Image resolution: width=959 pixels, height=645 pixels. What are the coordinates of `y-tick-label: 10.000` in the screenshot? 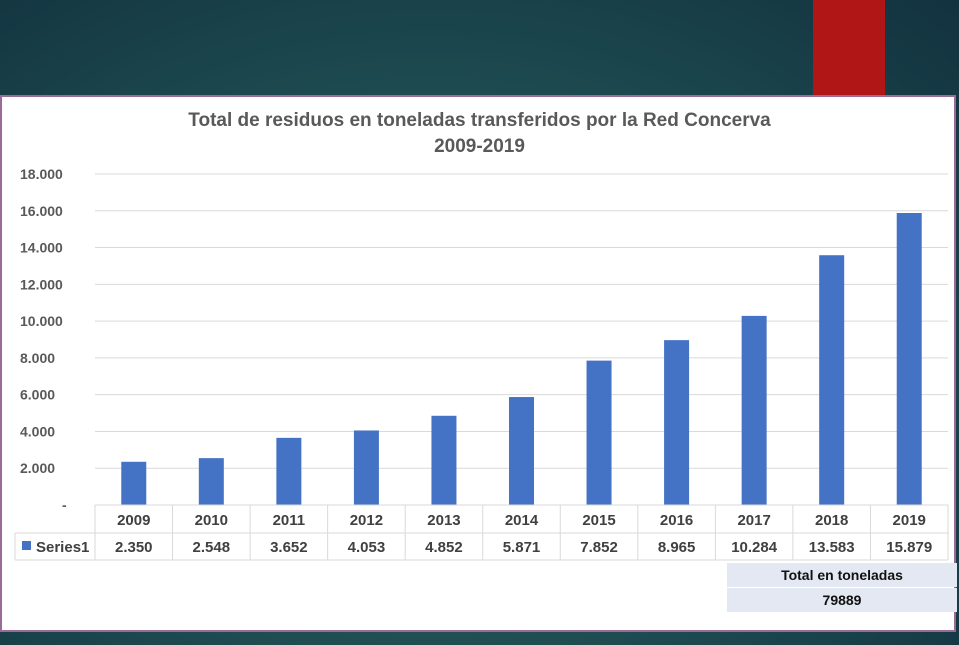 It's located at (41, 321).